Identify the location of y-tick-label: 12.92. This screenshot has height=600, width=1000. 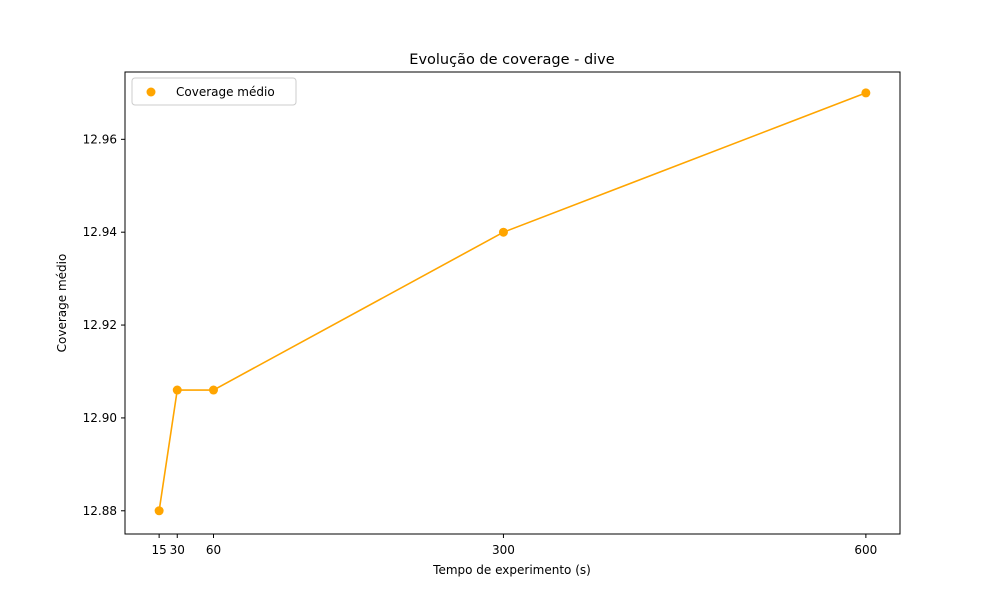
(100, 325).